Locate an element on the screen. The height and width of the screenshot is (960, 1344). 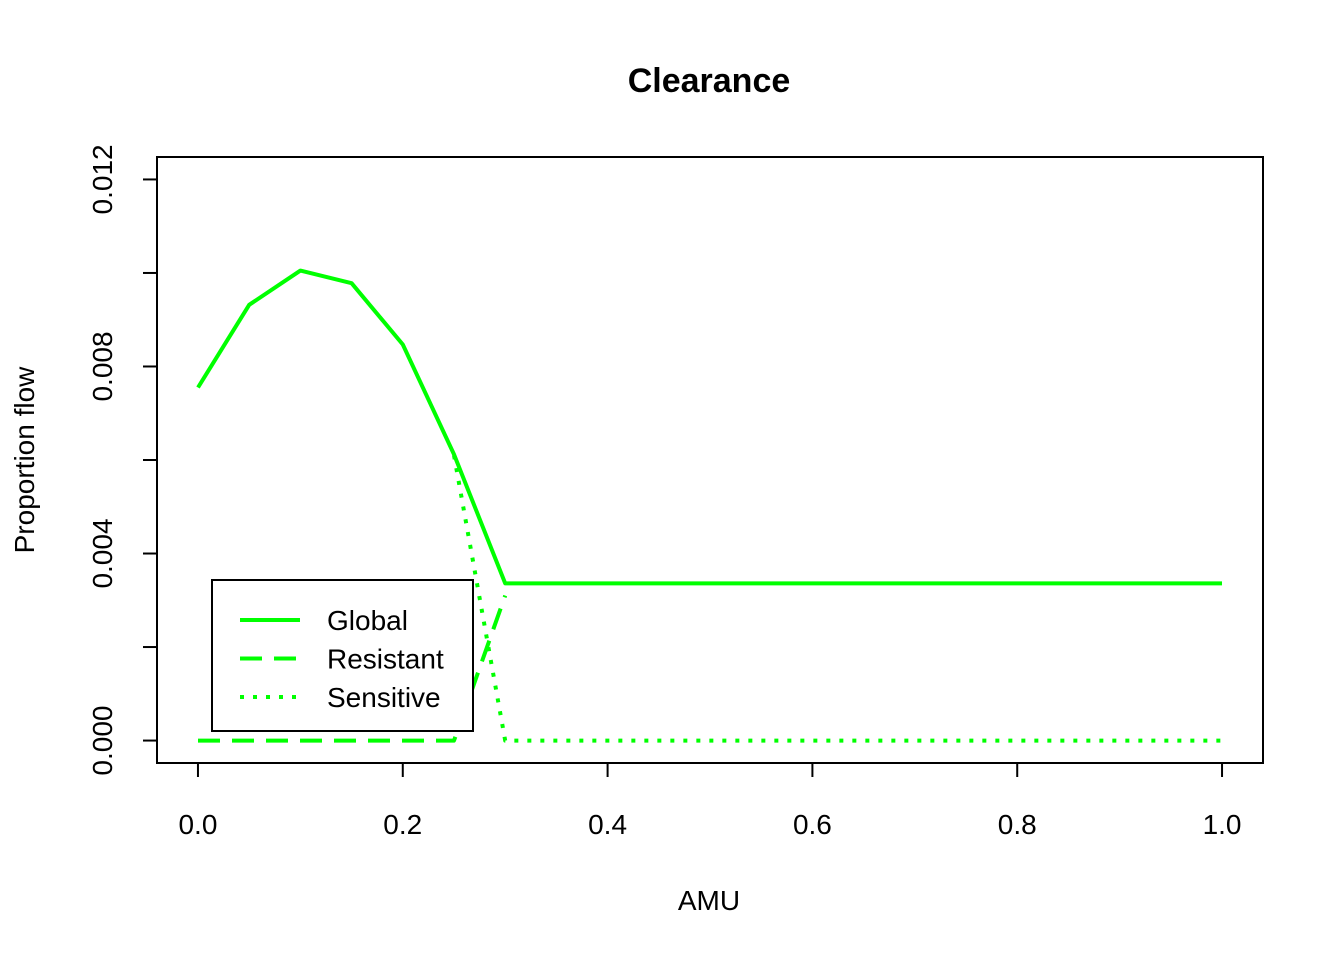
legend-label-sensitive: Sensitive is located at coordinates (384, 697).